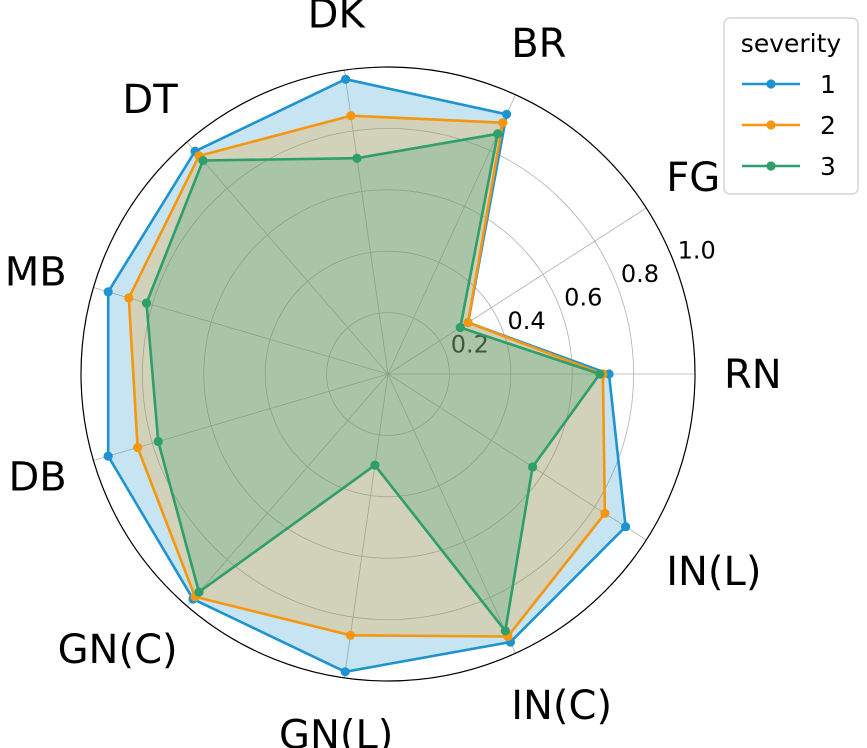 The width and height of the screenshot is (867, 748). Describe the element at coordinates (713, 572) in the screenshot. I see `category-label: IN(L)` at that location.